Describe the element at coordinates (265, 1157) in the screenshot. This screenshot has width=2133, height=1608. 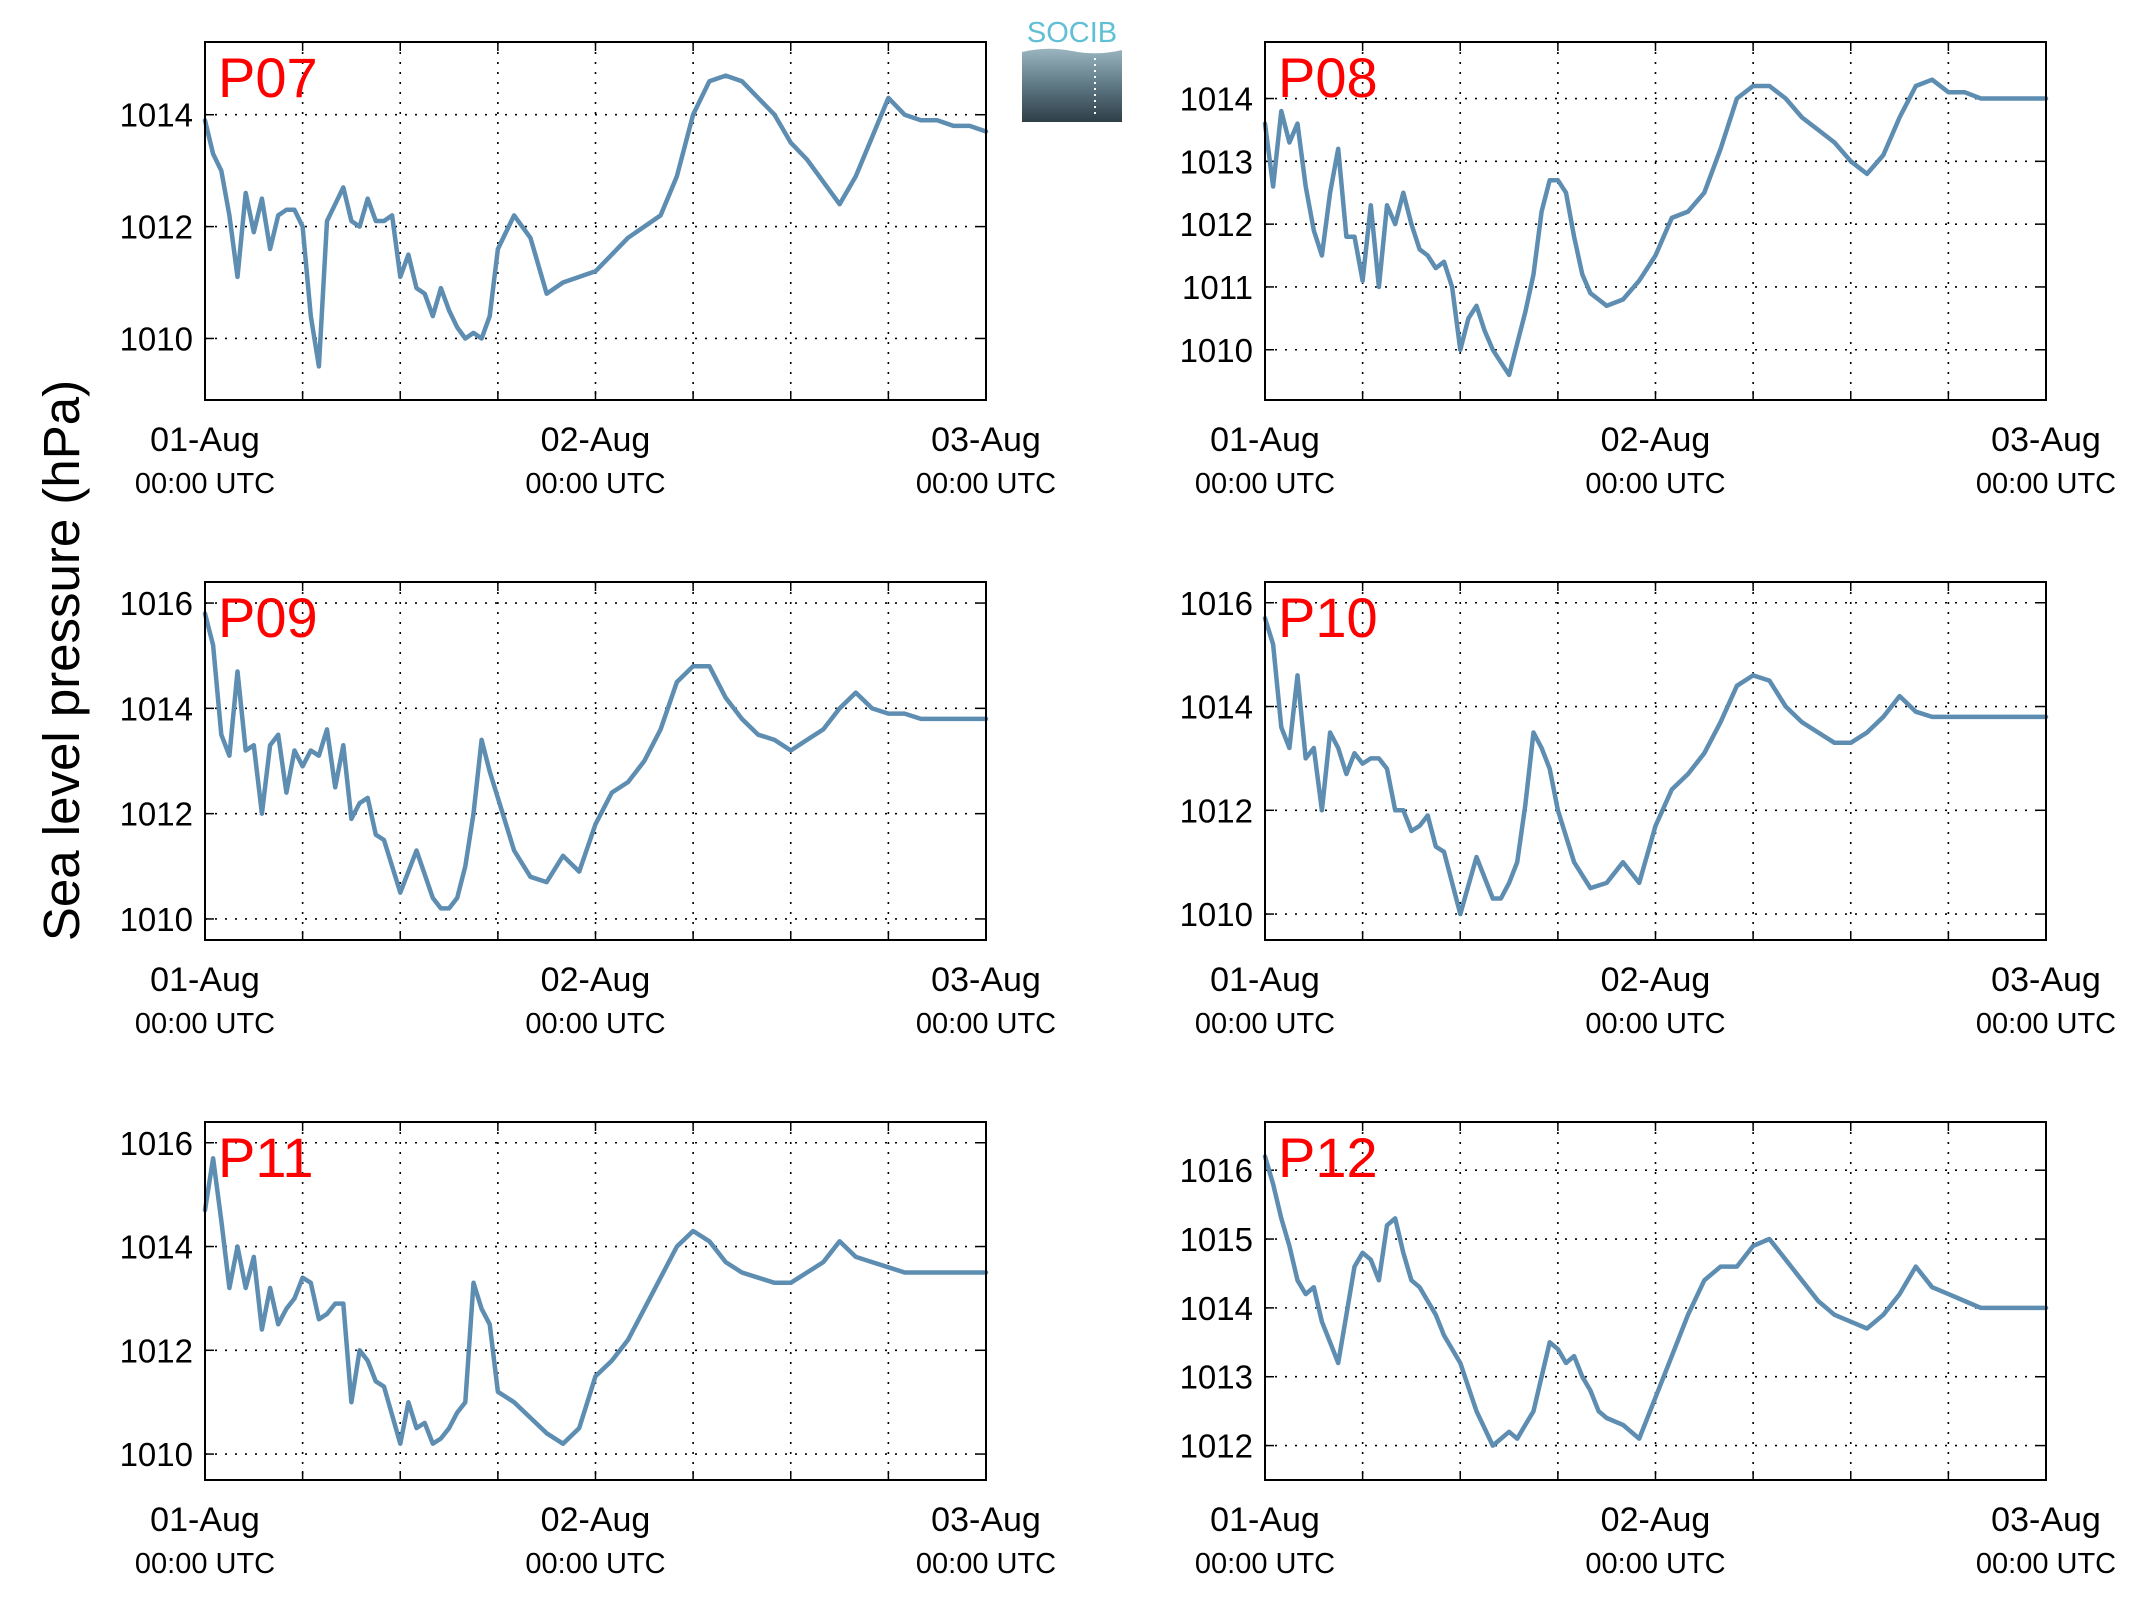
I see `panel-title: P11` at that location.